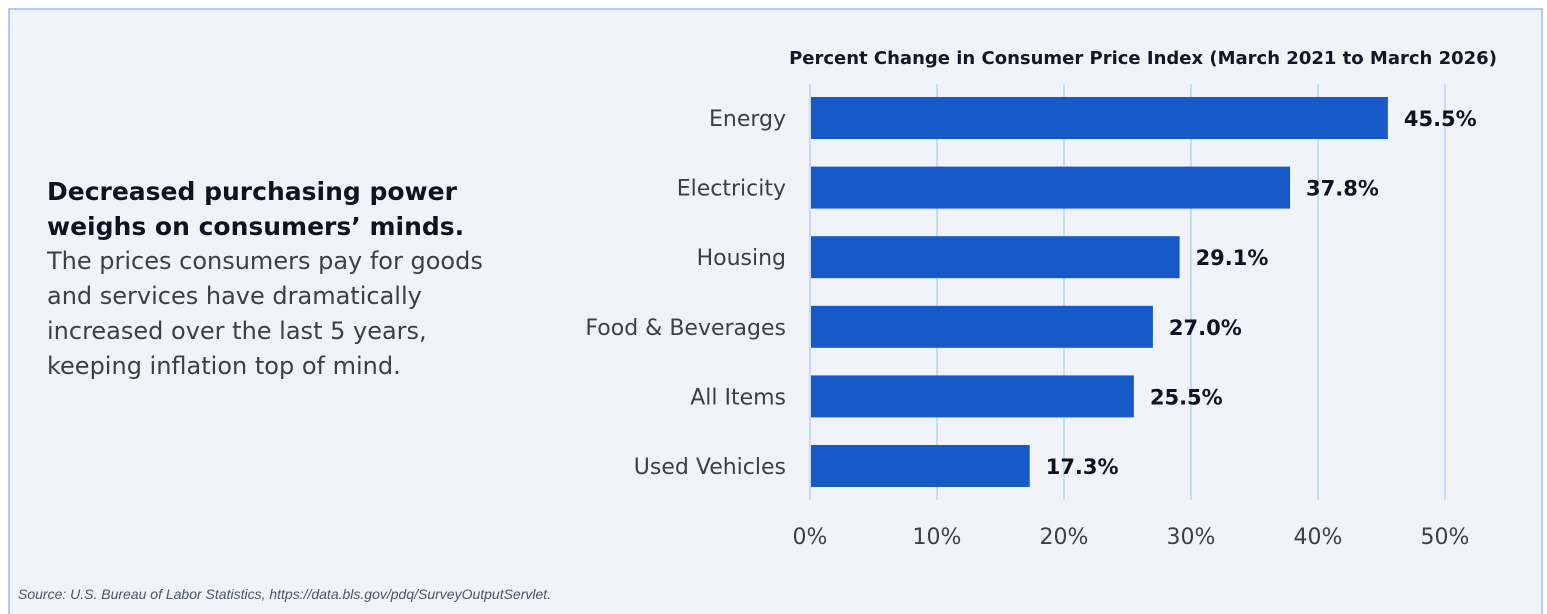 The image size is (1547, 614). Describe the element at coordinates (747, 119) in the screenshot. I see `category-label: Energy` at that location.